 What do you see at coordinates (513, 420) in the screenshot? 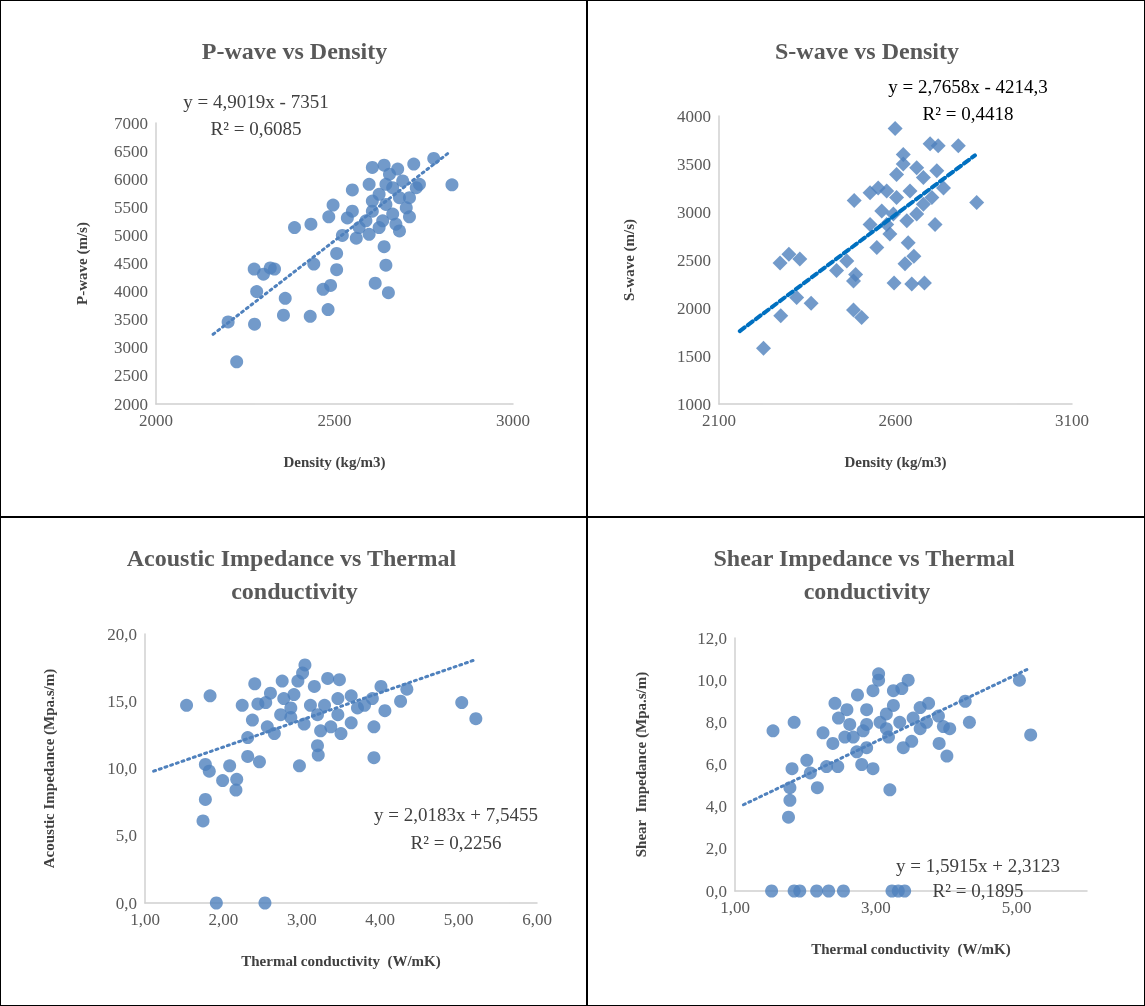
I see `x-tick-label: 3000` at bounding box center [513, 420].